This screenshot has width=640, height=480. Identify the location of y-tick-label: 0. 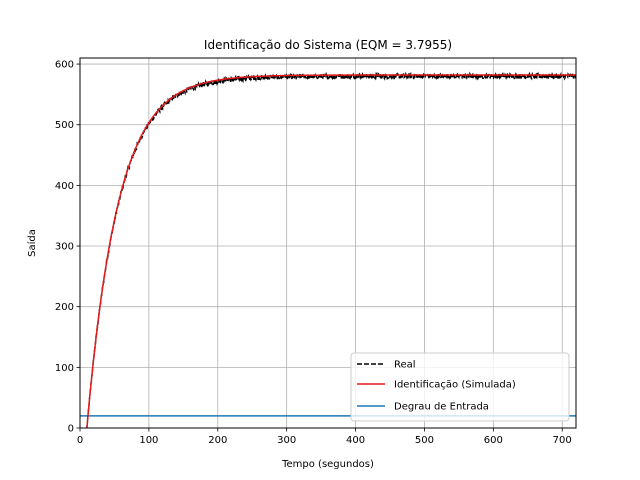
(71, 429).